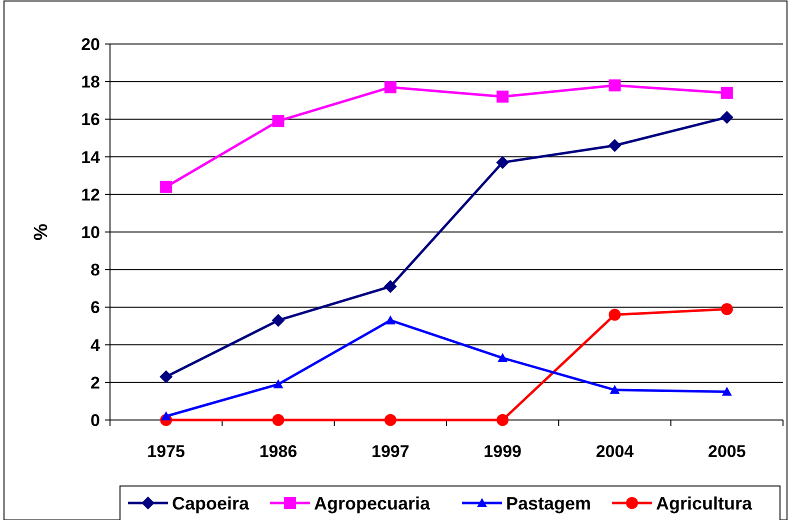 This screenshot has height=520, width=788. What do you see at coordinates (95, 420) in the screenshot?
I see `y-tick-label: 0` at bounding box center [95, 420].